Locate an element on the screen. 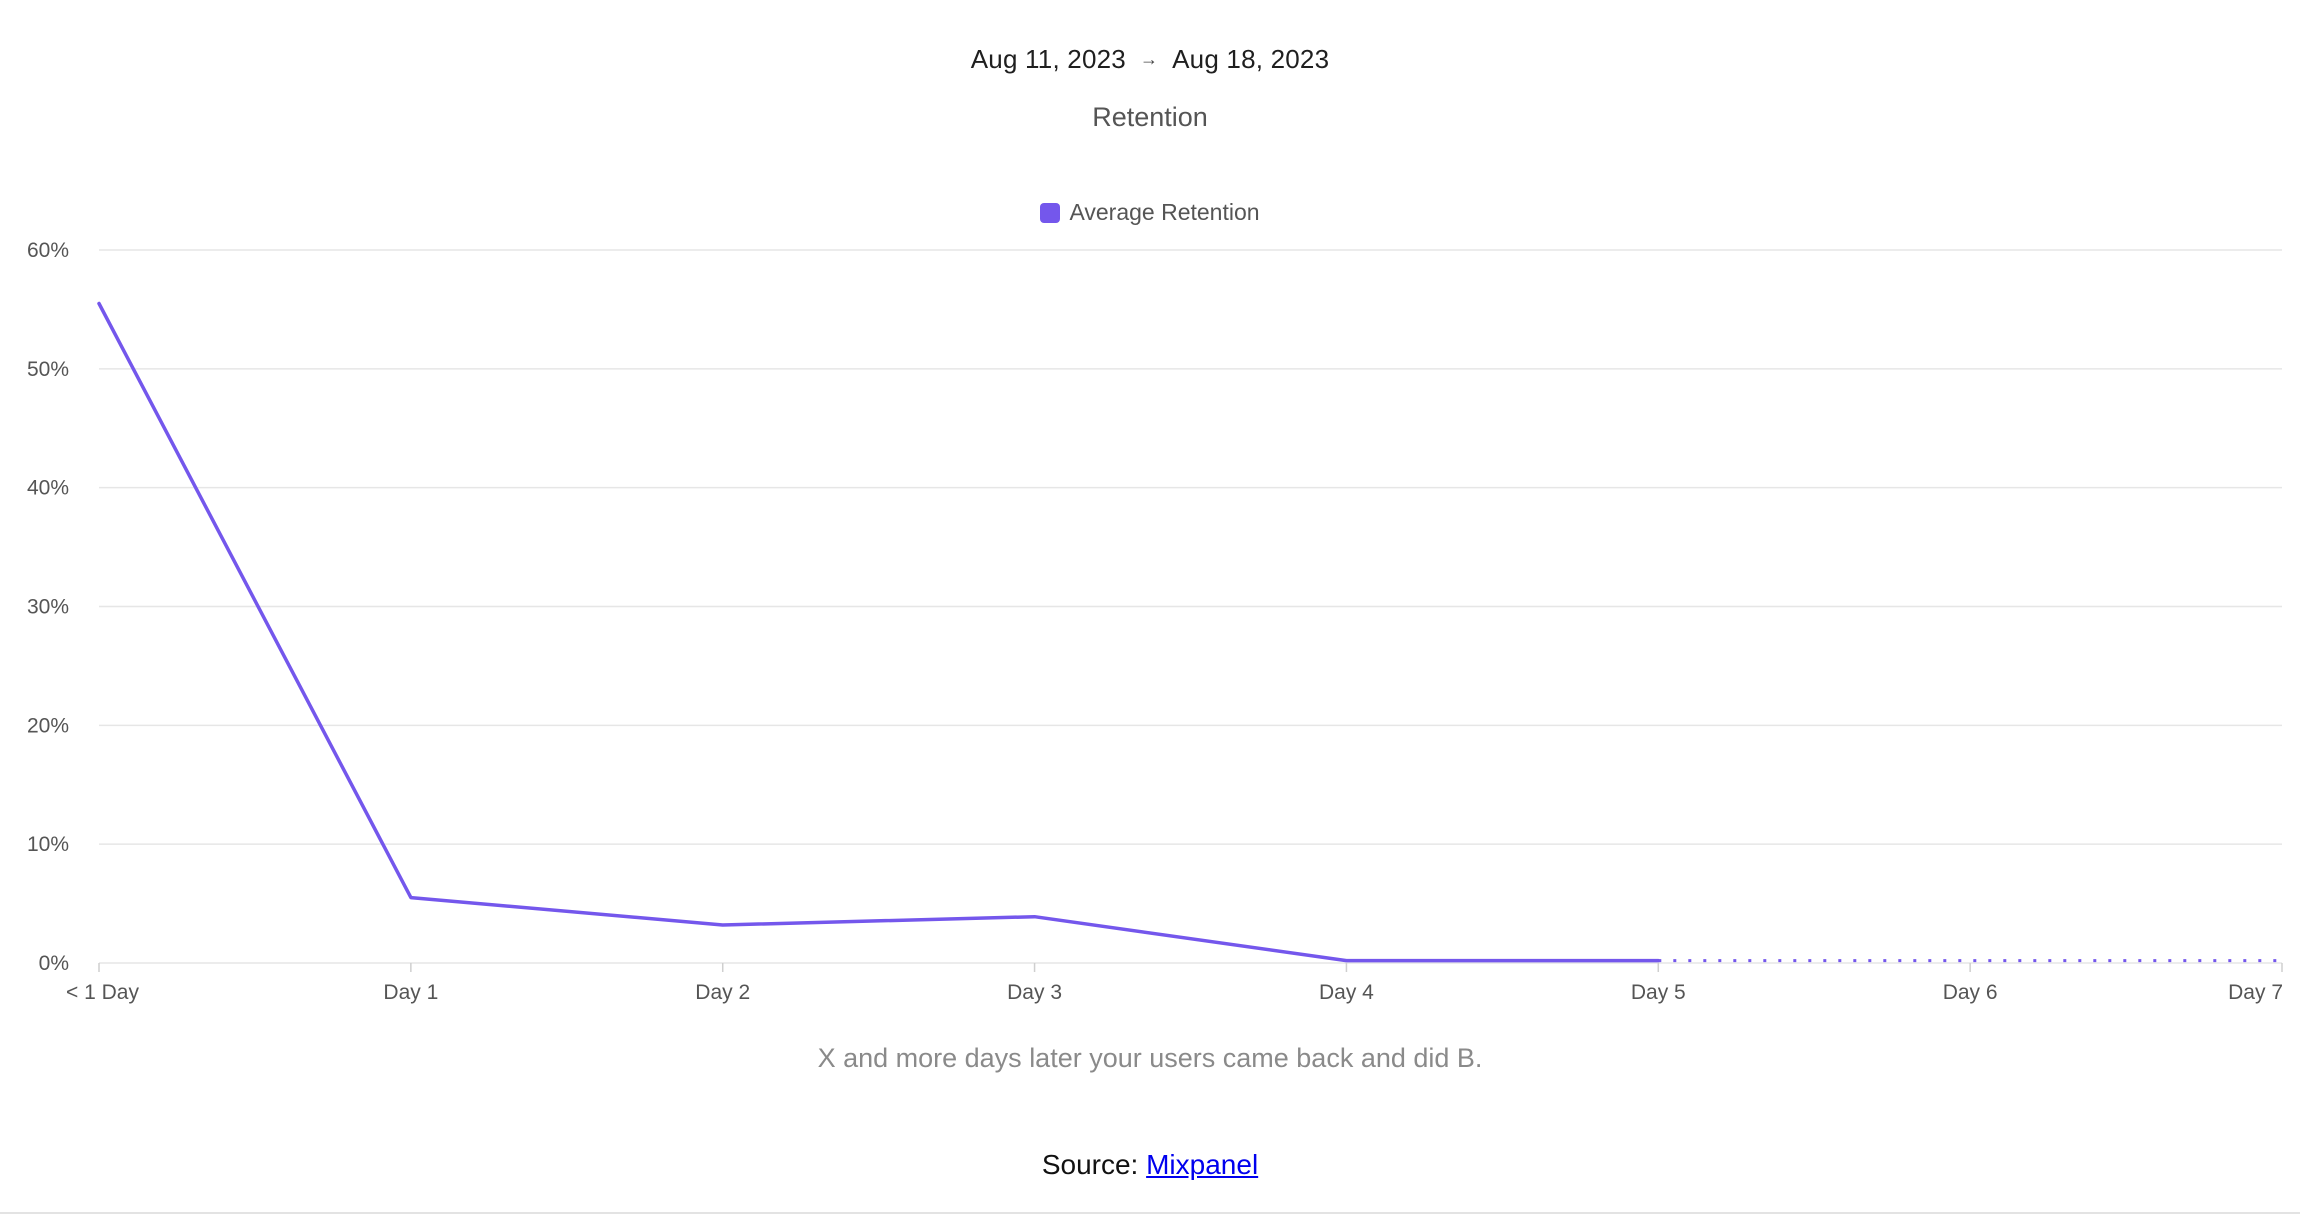 The image size is (2300, 1214). arrow-right-icon: → is located at coordinates (1149, 59).